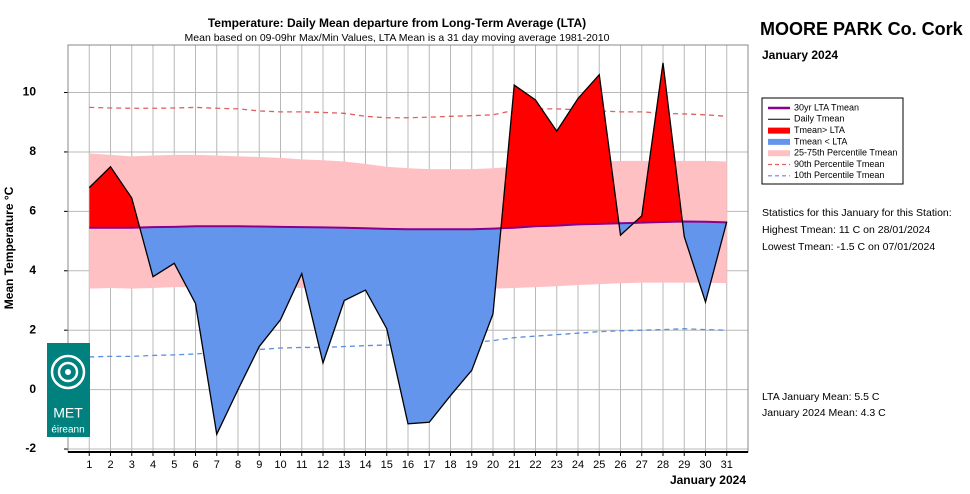  What do you see at coordinates (839, 164) in the screenshot?
I see `legend-label: 90th Percentile Tmean` at bounding box center [839, 164].